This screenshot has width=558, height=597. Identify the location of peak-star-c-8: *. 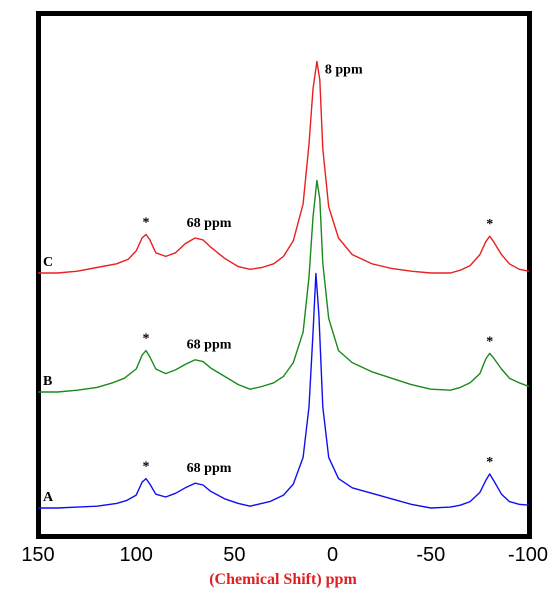
(146, 222).